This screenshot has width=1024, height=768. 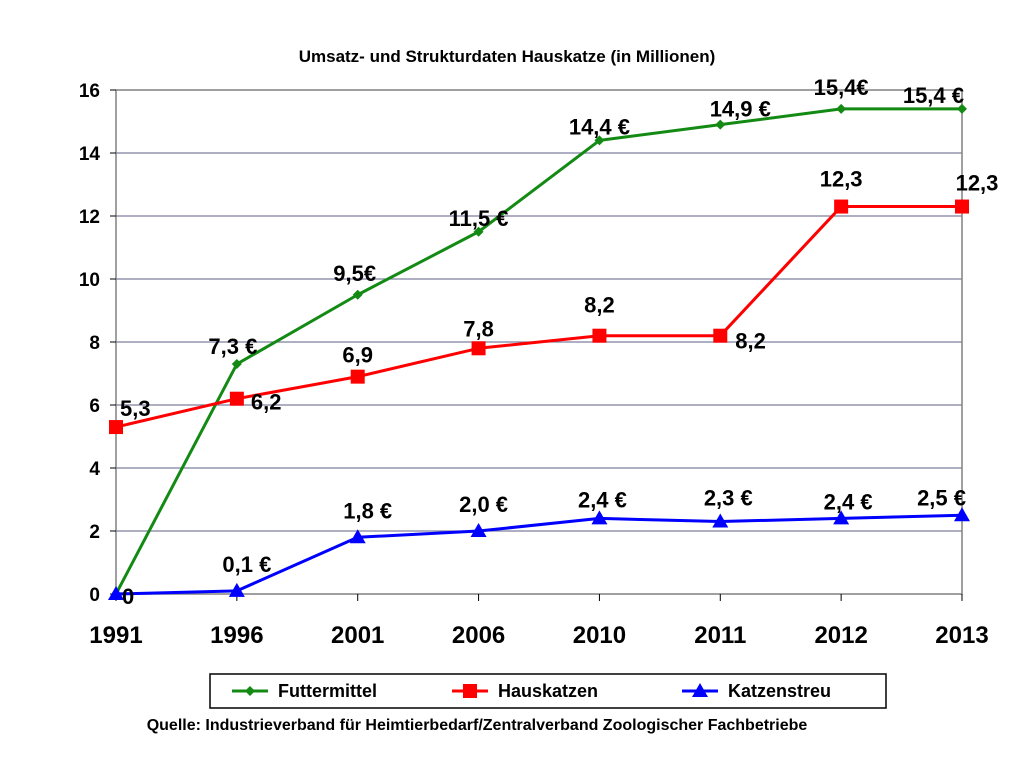 What do you see at coordinates (840, 635) in the screenshot?
I see `x-tick-label: 2012` at bounding box center [840, 635].